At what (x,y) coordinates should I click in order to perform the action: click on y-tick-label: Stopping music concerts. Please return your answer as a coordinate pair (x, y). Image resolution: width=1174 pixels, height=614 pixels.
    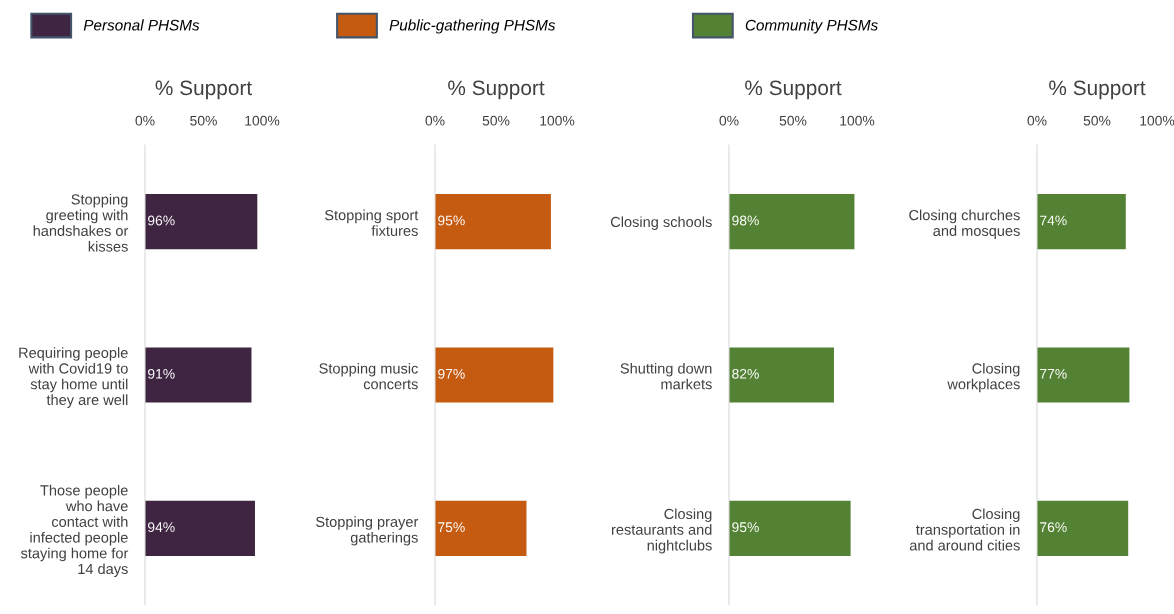
    Looking at the image, I should click on (368, 376).